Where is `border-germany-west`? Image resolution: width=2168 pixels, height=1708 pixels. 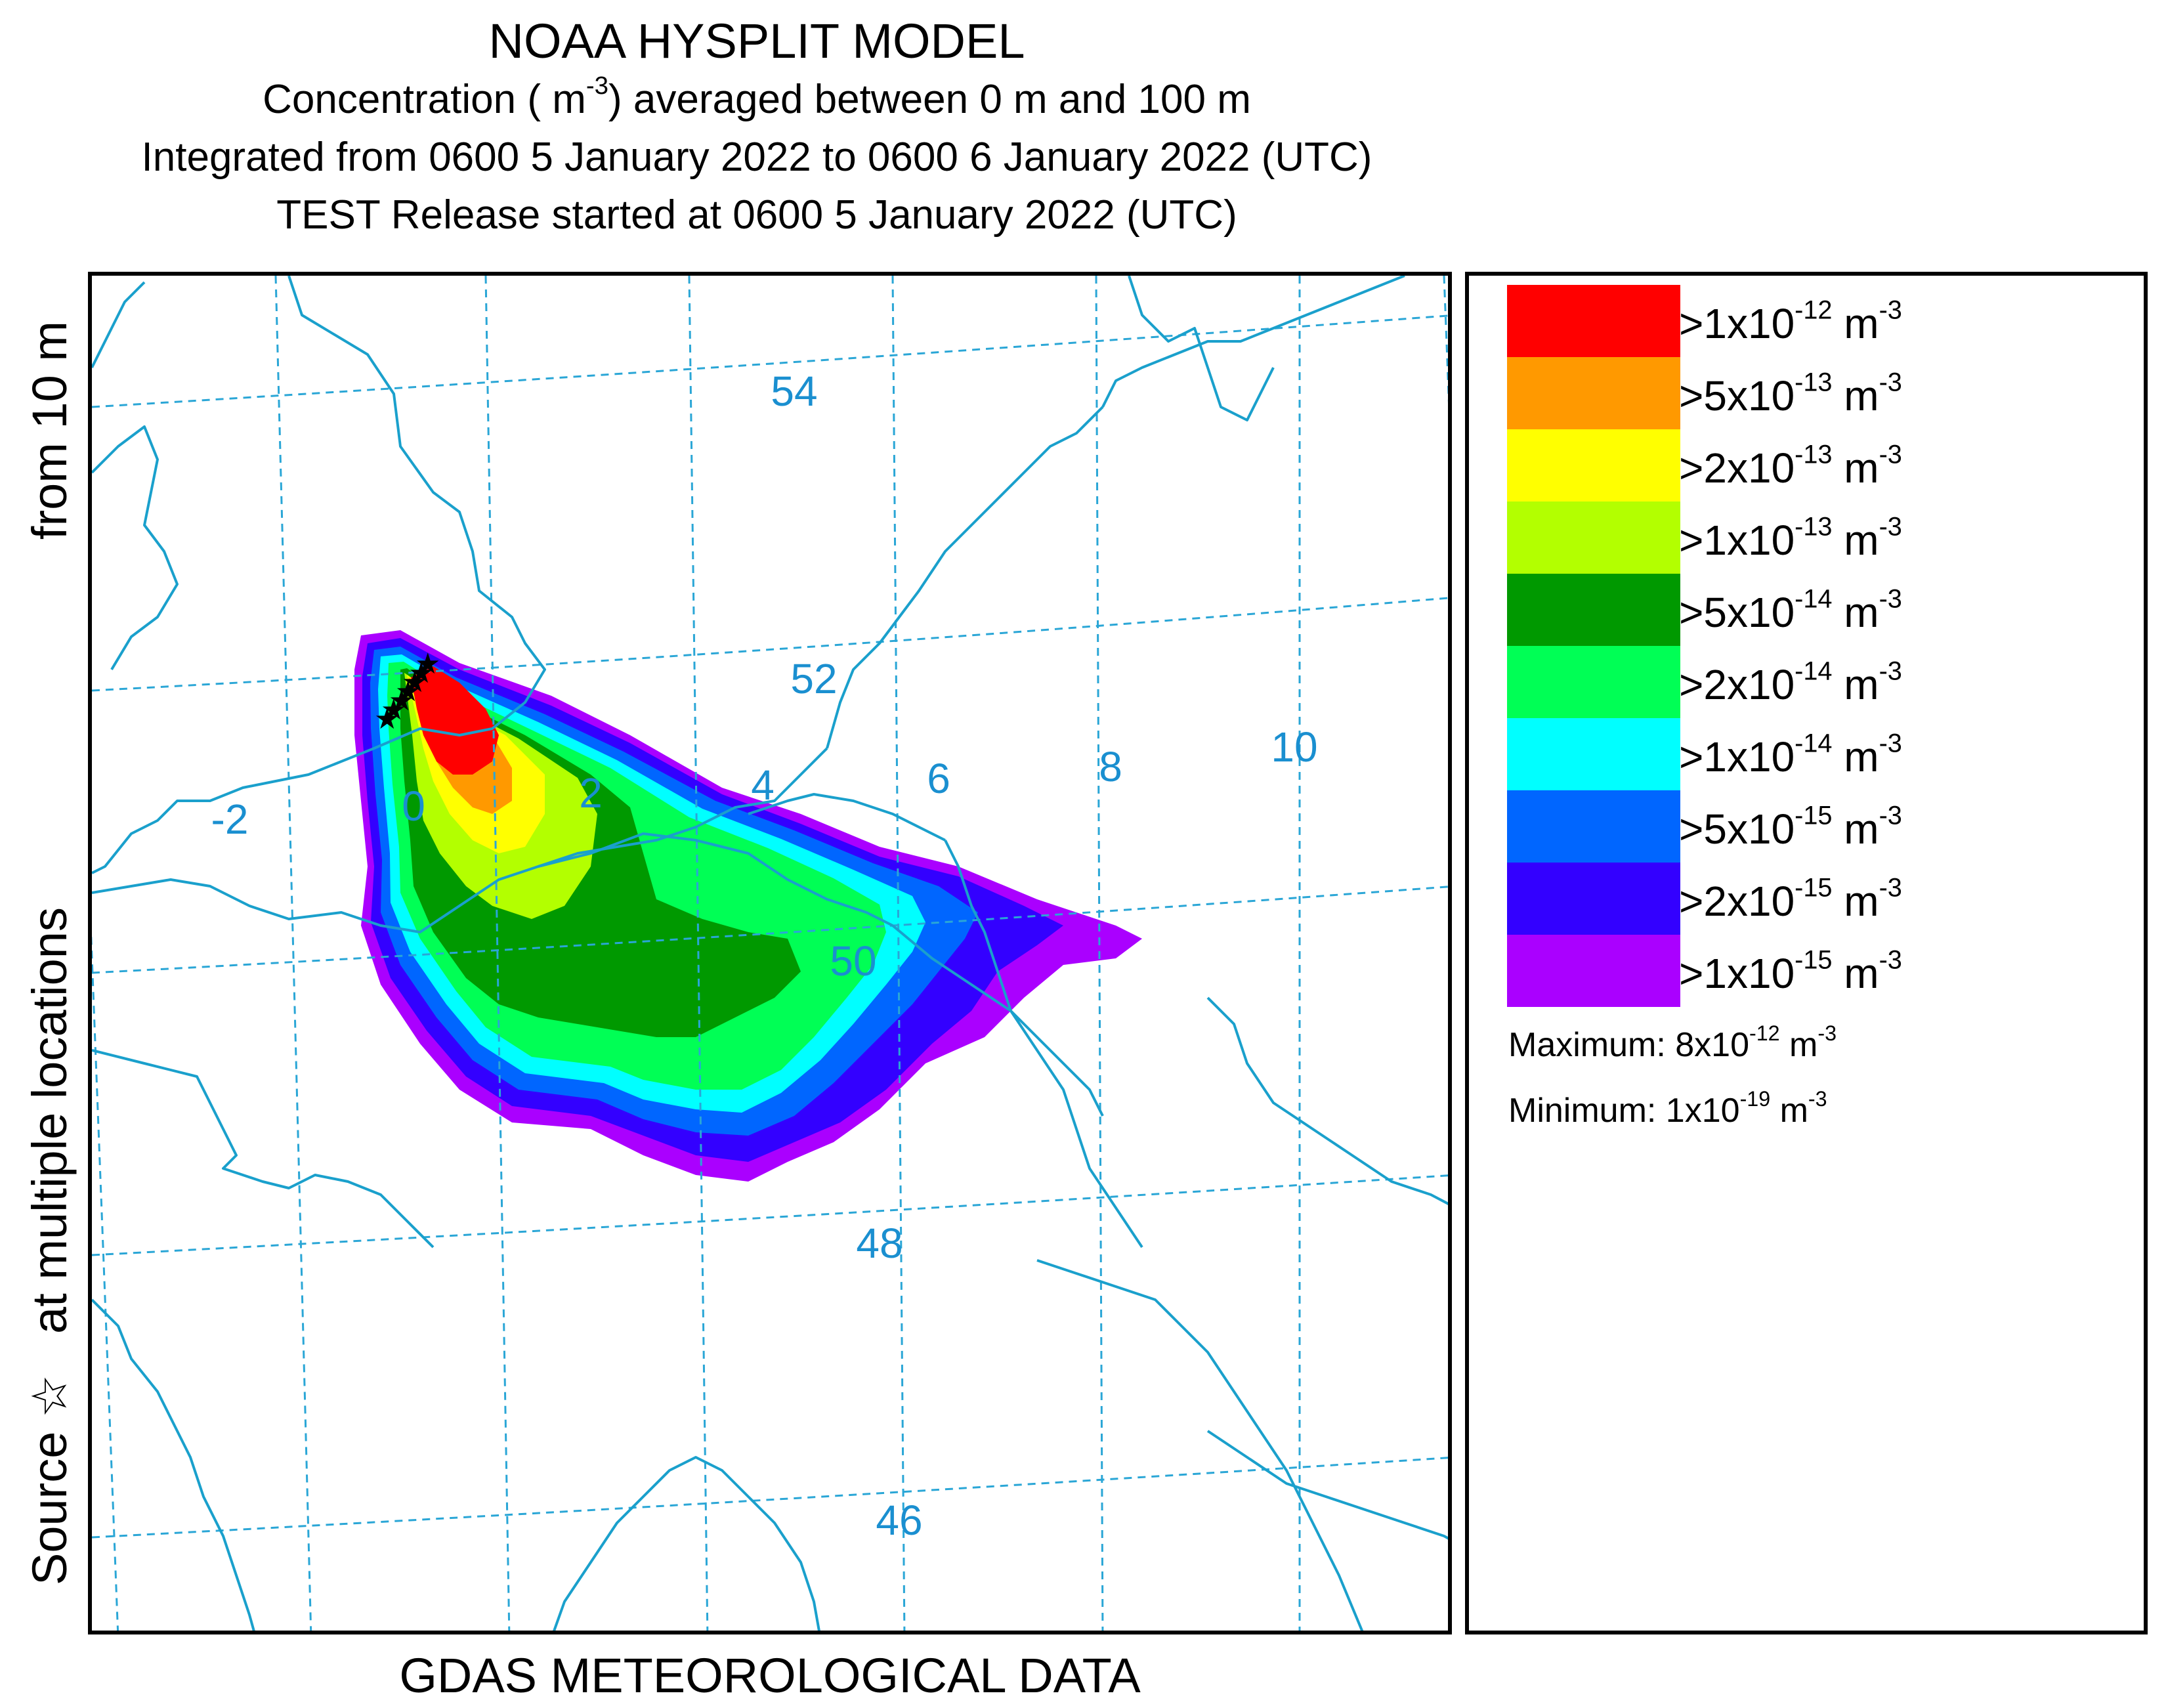 border-germany-west is located at coordinates (1024, 979).